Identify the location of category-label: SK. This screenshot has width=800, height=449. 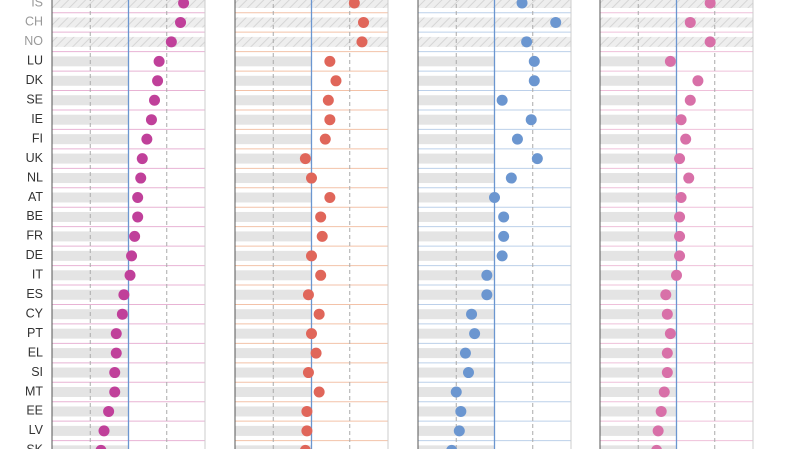
(34, 446).